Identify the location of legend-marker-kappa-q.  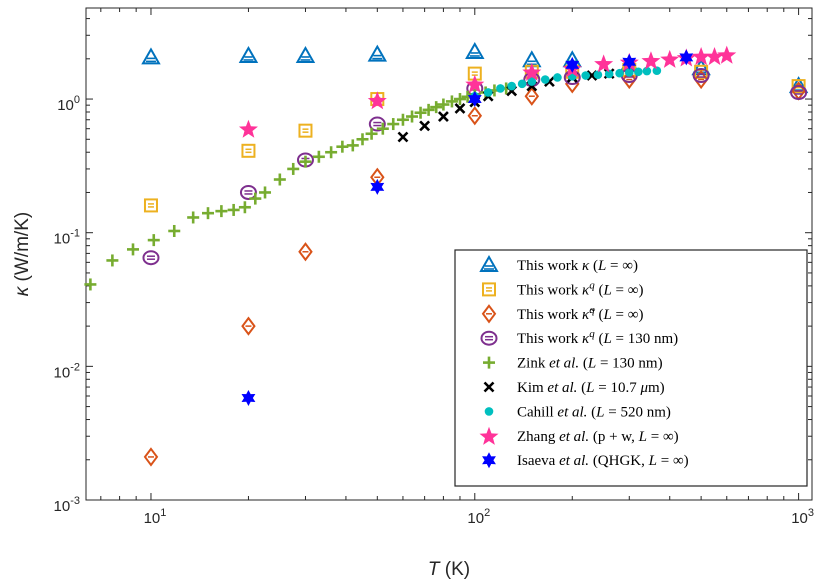
(489, 289).